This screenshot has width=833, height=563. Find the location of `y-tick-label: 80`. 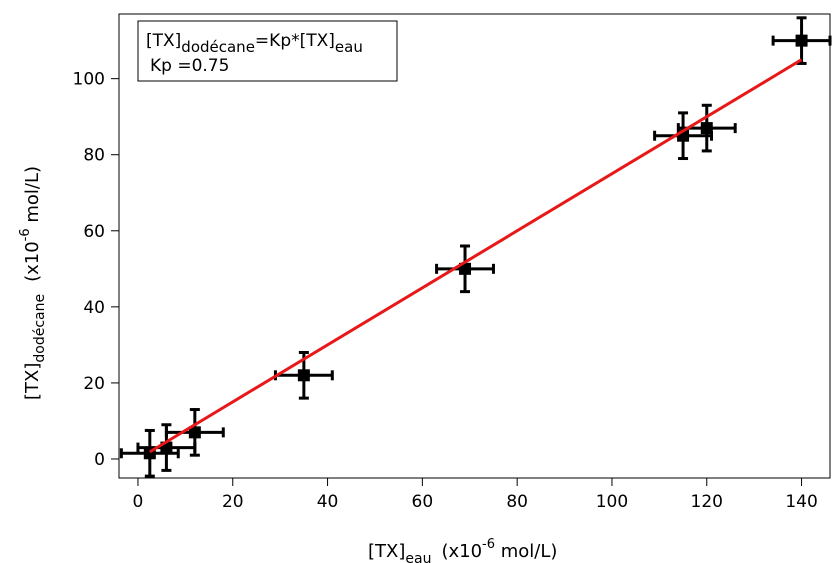

y-tick-label: 80 is located at coordinates (94, 156).